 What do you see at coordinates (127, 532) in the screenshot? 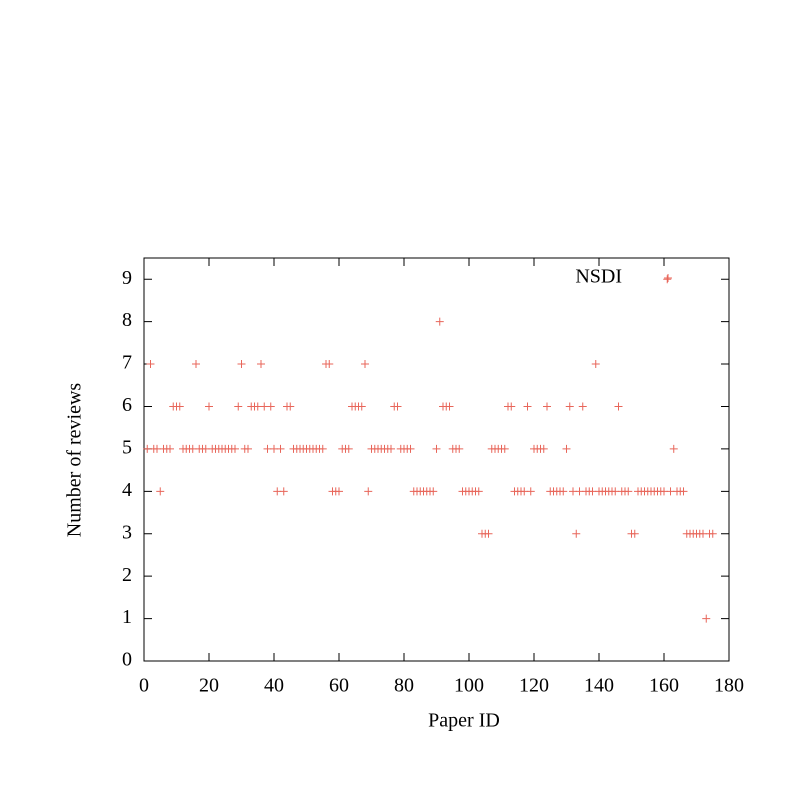
I see `y-tick-label: 3` at bounding box center [127, 532].